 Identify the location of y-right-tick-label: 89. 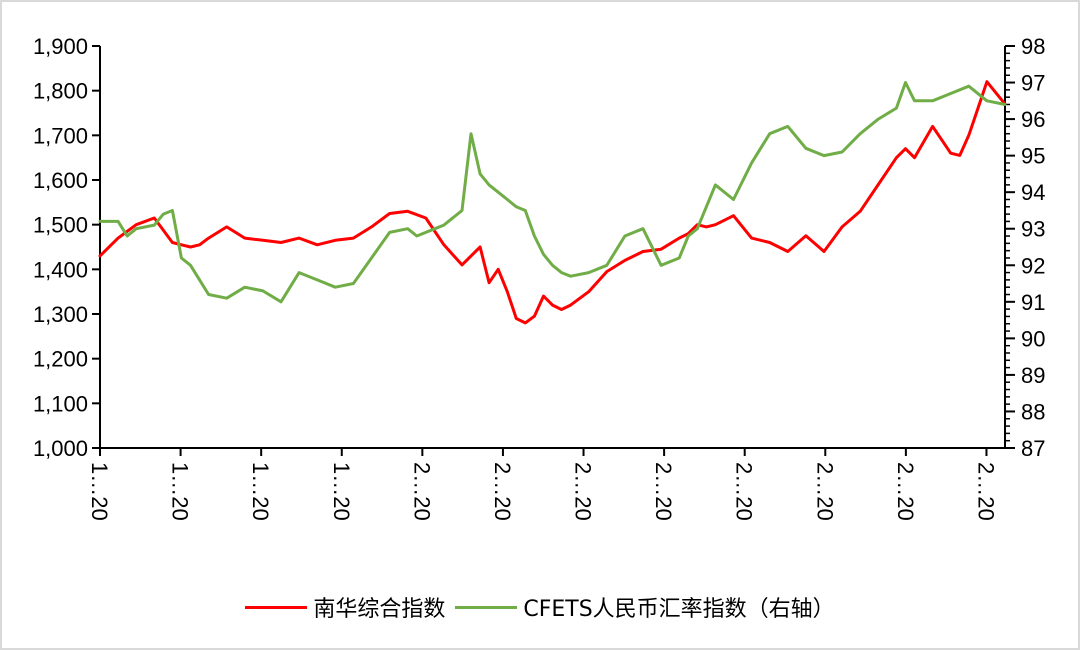
(1033, 375).